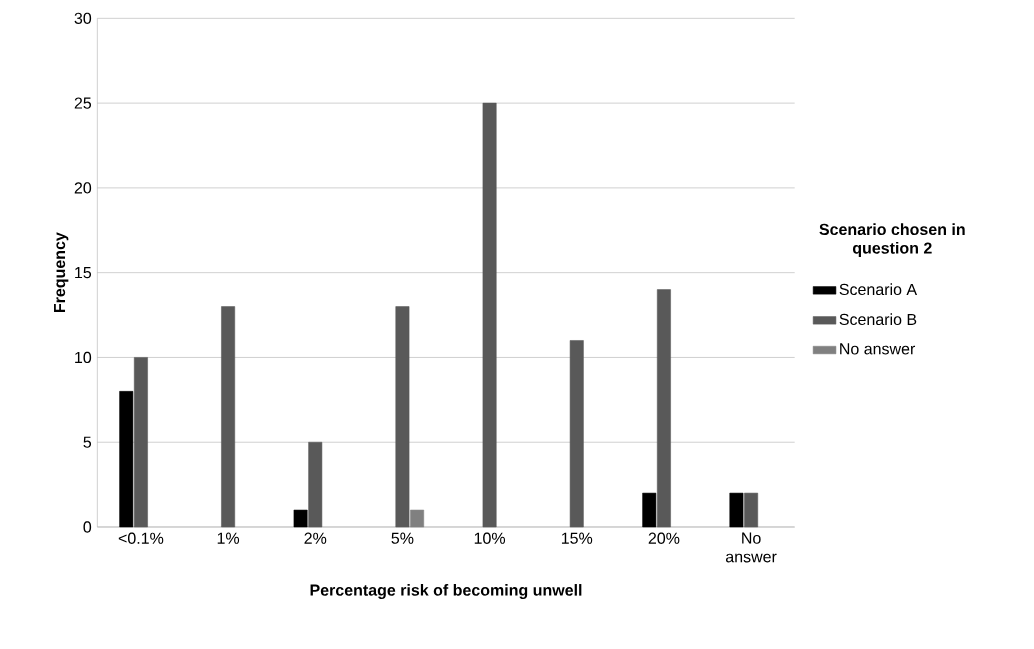  What do you see at coordinates (446, 592) in the screenshot?
I see `x-axis-title: Percentage risk of becoming unwell` at bounding box center [446, 592].